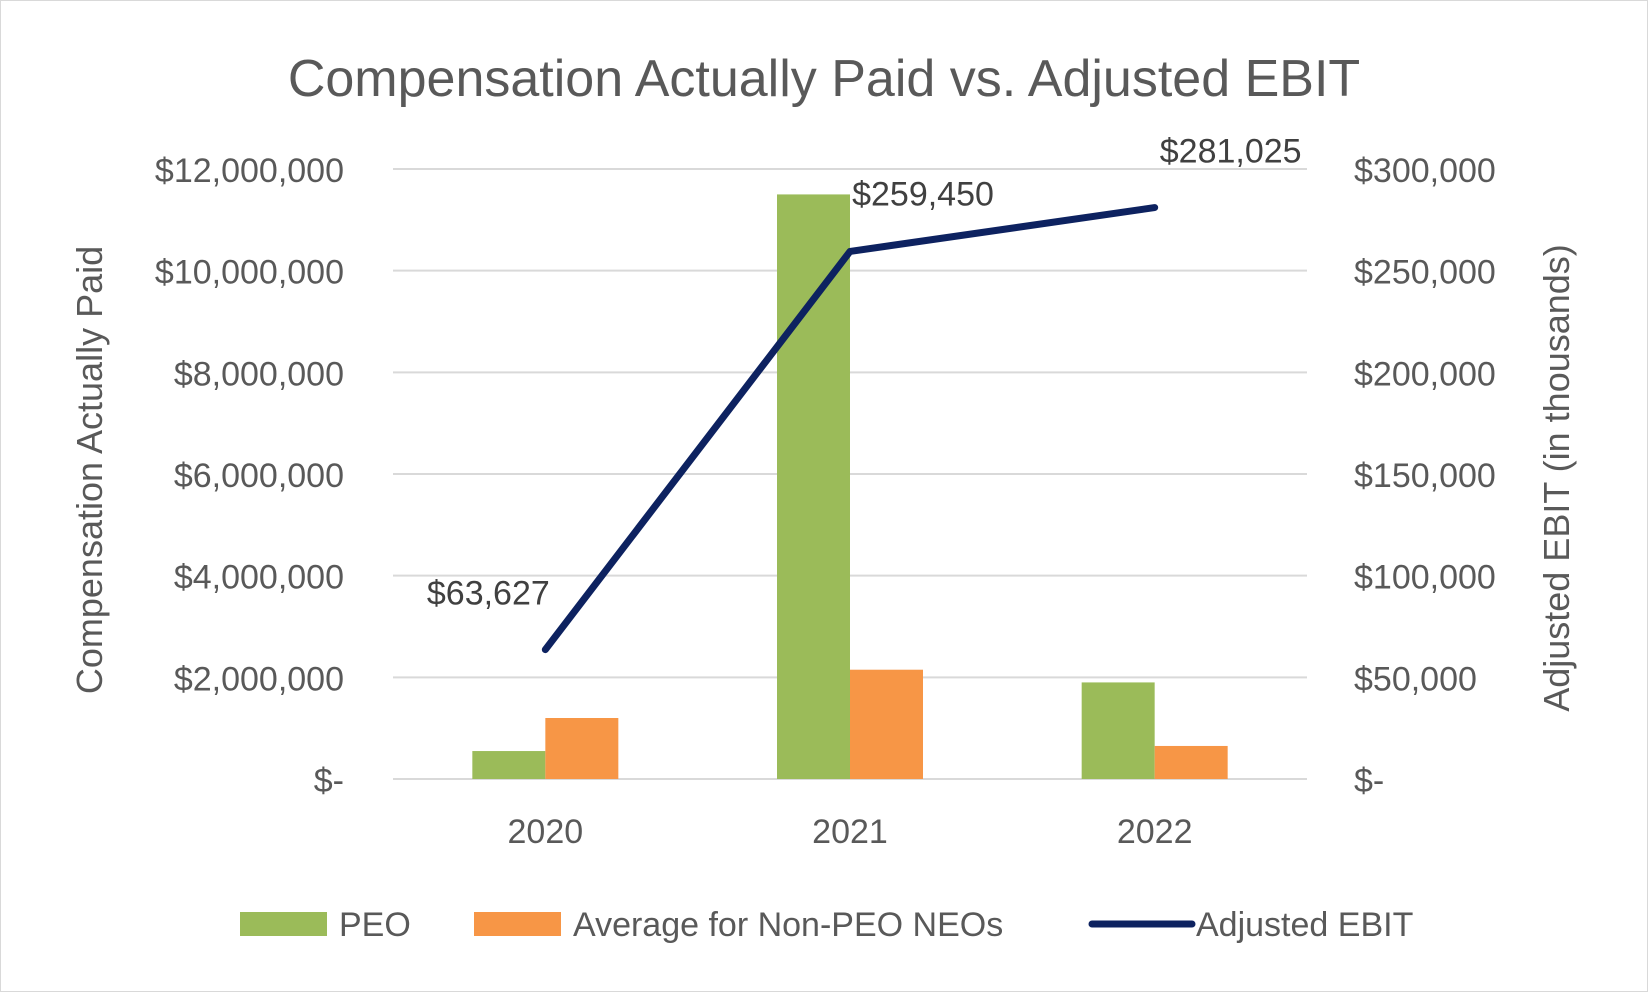  Describe the element at coordinates (923, 194) in the screenshot. I see `ebit-data-label: $259,450` at that location.